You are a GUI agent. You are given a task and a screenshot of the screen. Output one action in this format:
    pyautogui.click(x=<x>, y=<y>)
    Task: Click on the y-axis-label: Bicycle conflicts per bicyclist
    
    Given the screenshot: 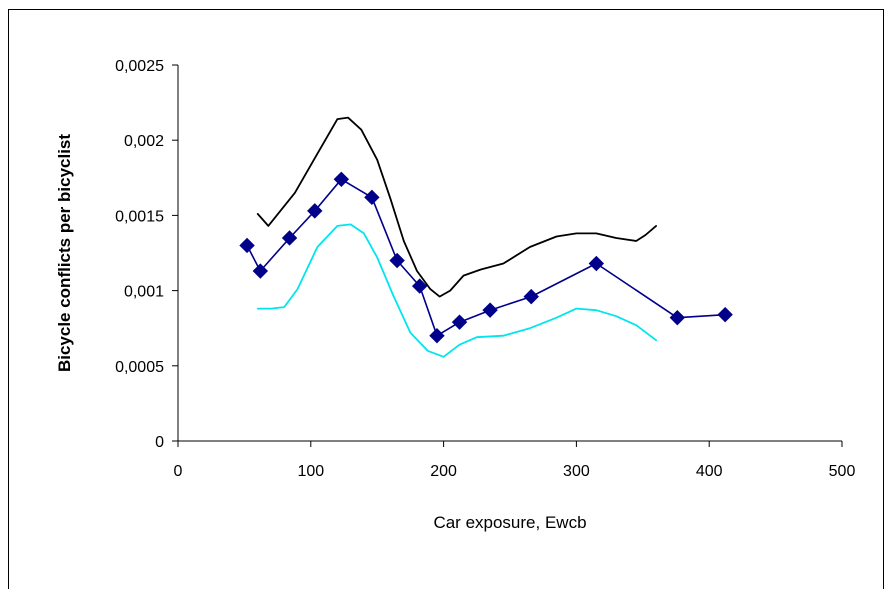 What is the action you would take?
    pyautogui.click(x=64, y=253)
    